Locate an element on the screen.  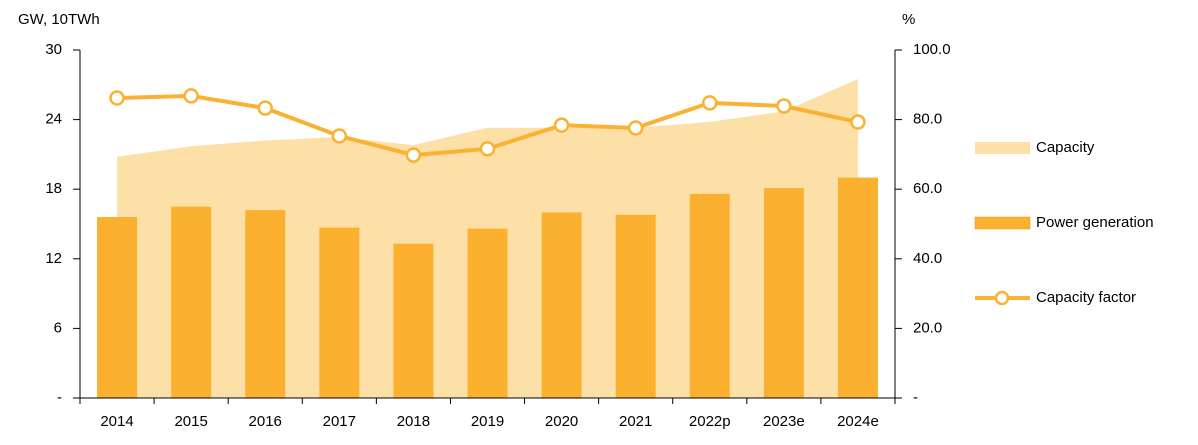
legend-label: Capacity factor is located at coordinates (1086, 297).